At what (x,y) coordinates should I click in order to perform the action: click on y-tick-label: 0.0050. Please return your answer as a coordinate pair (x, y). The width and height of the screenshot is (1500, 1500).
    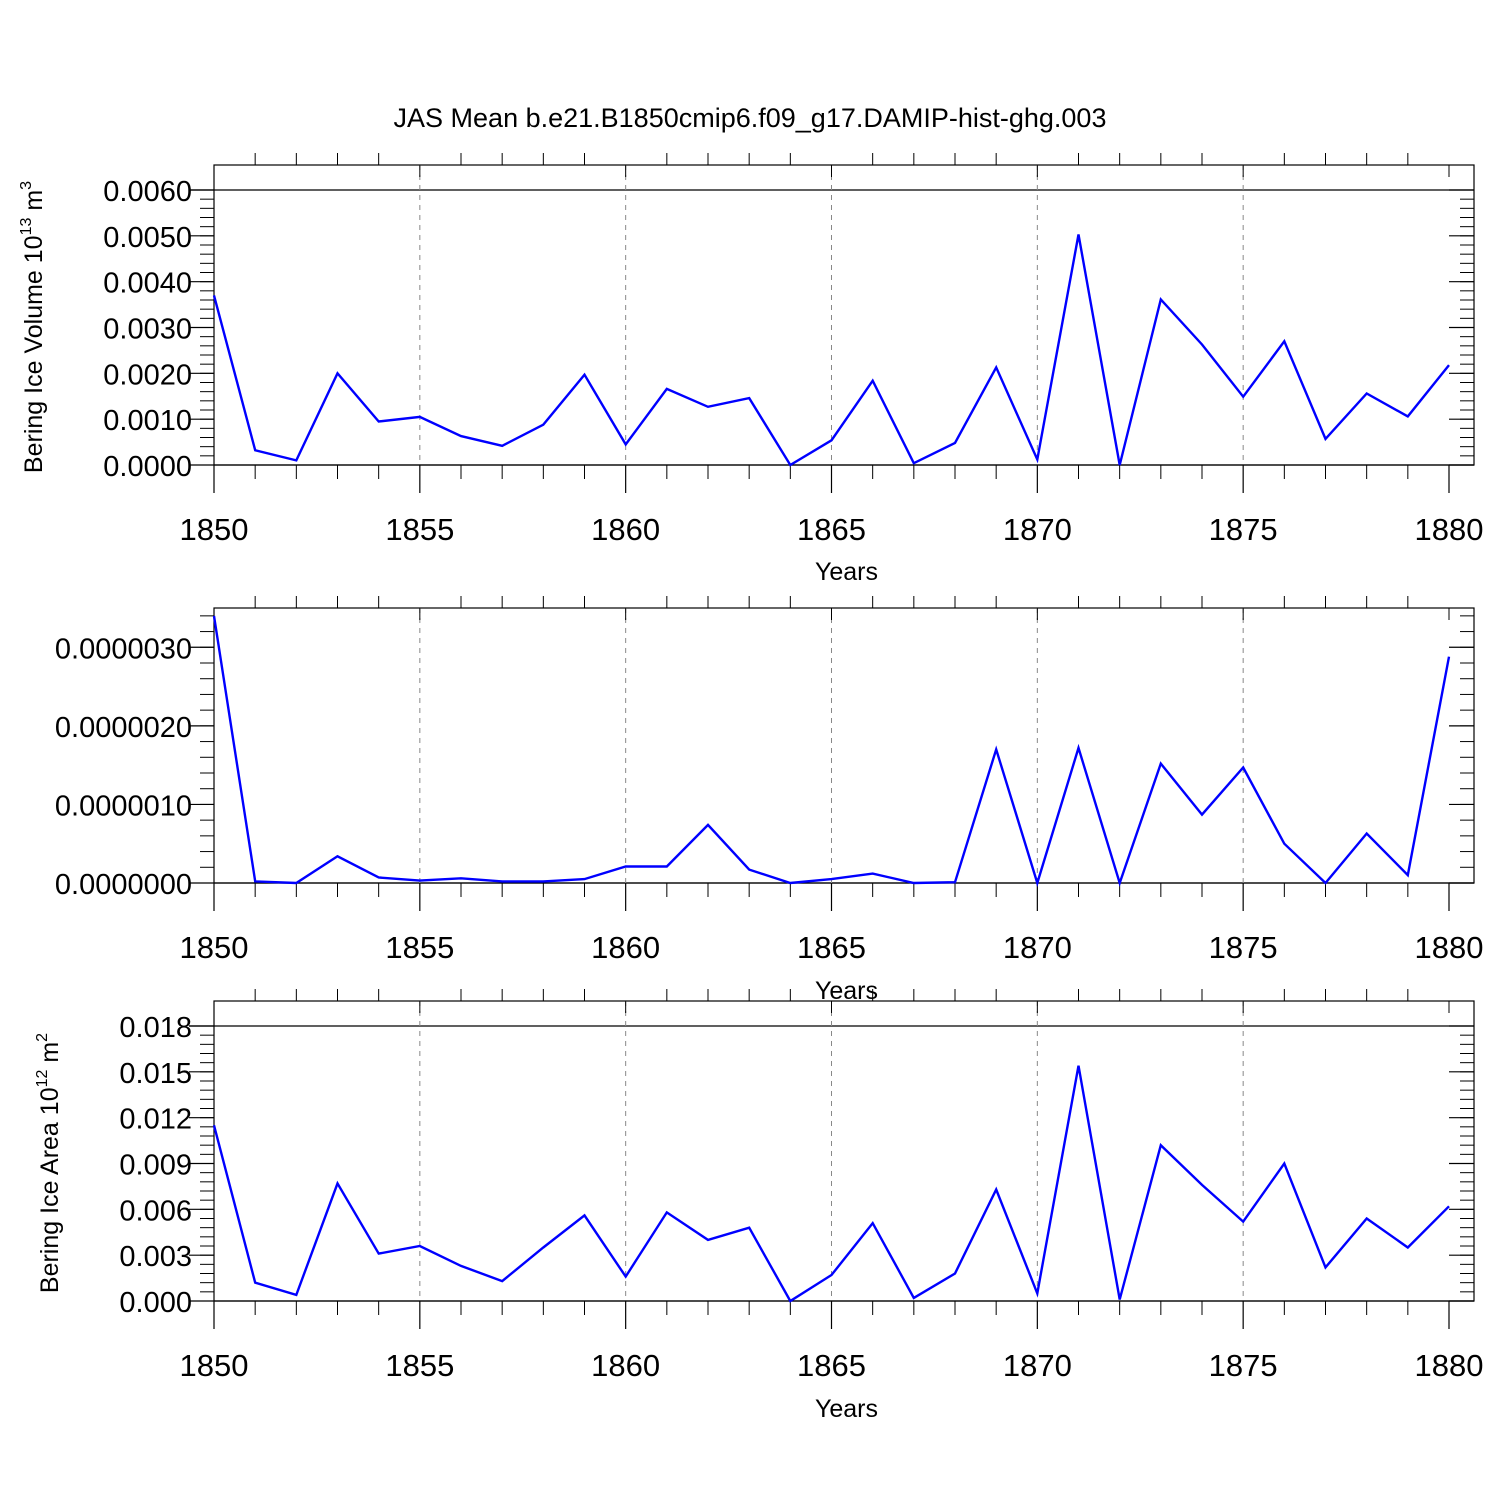
    Looking at the image, I should click on (147, 238).